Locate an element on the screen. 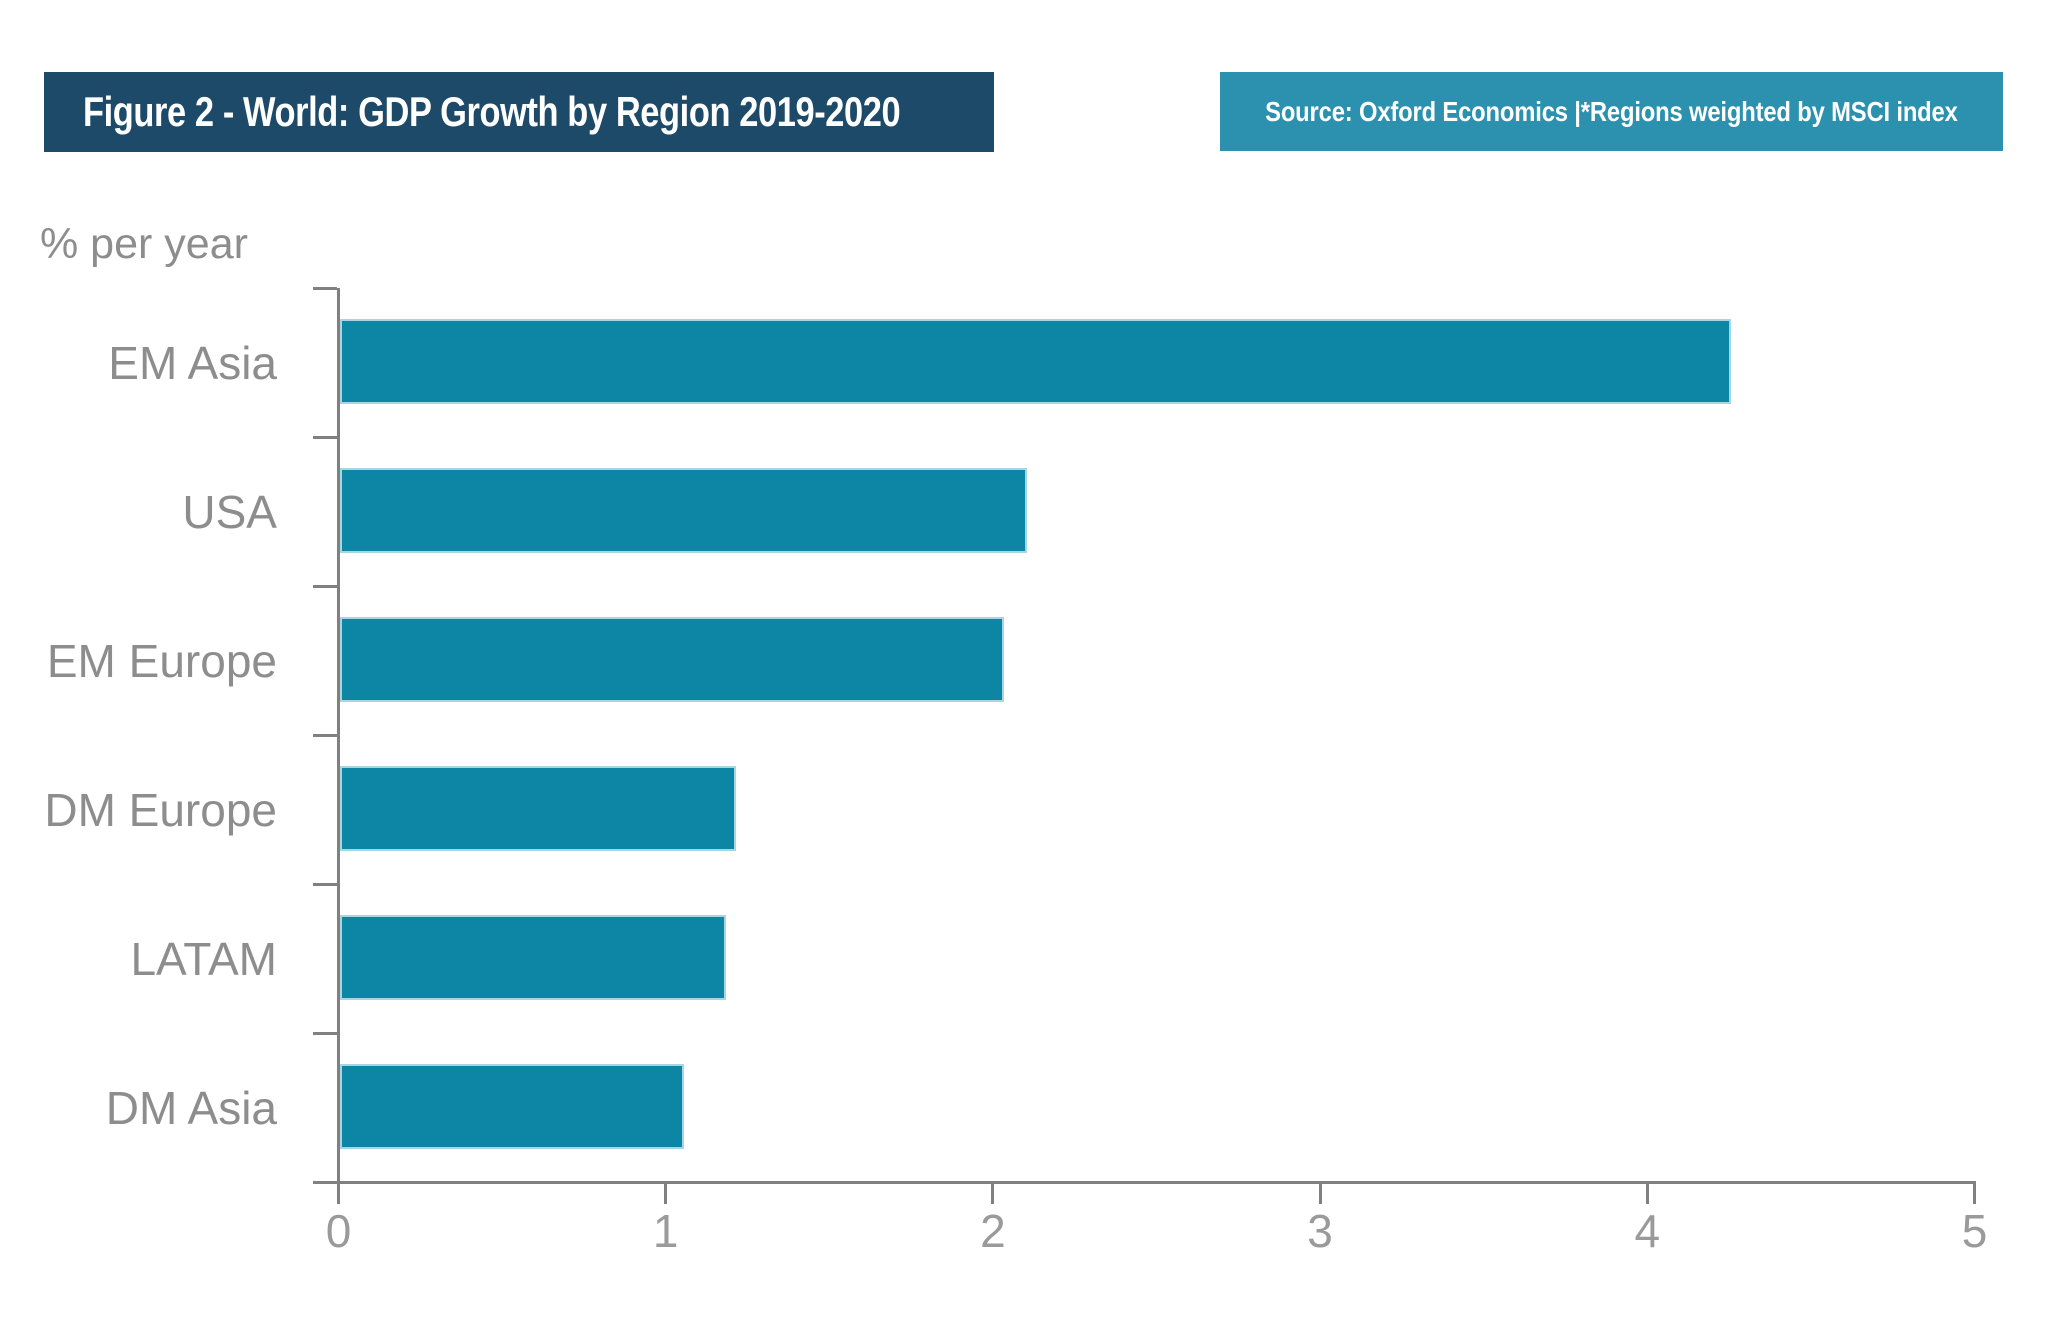  bar-dm-asia is located at coordinates (512, 1106).